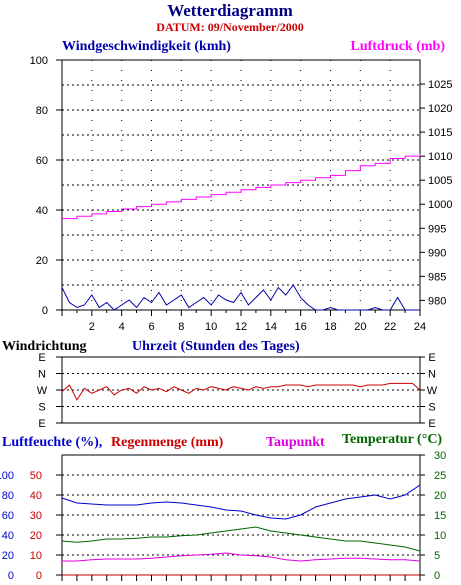 The width and height of the screenshot is (461, 585). Describe the element at coordinates (36, 556) in the screenshot. I see `rain-tick-label: 10` at that location.